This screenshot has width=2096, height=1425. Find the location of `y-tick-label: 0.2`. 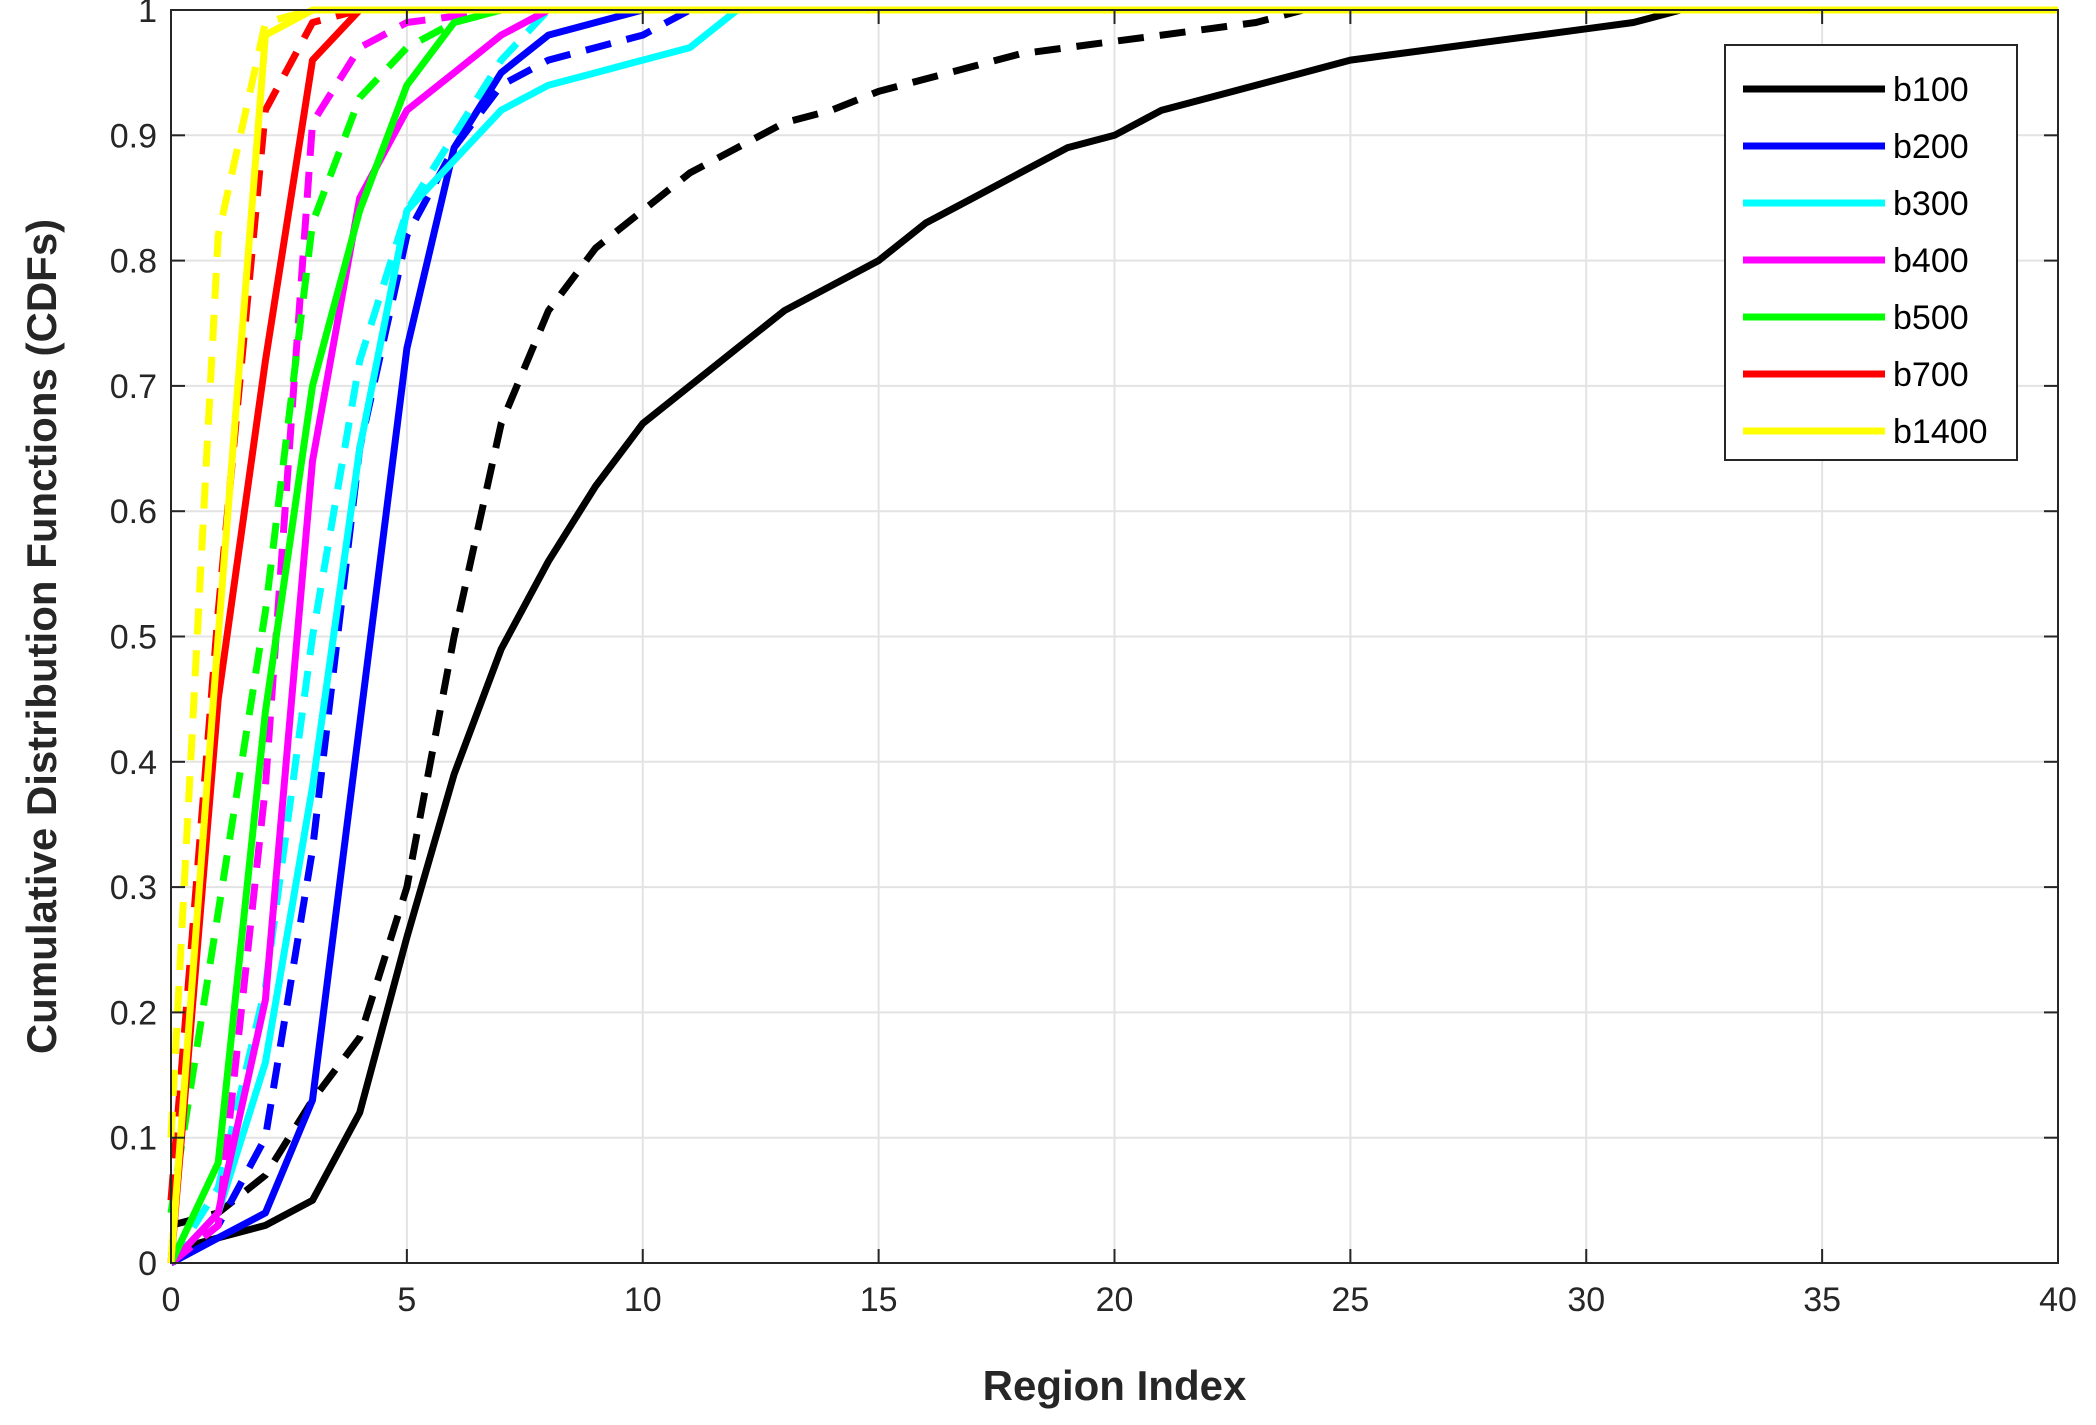

y-tick-label: 0.2 is located at coordinates (133, 1013).